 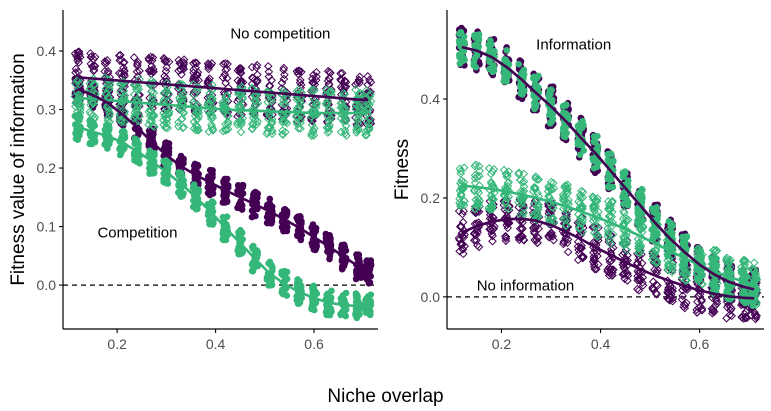 I want to click on x-tick-label: 0.4, so click(x=216, y=344).